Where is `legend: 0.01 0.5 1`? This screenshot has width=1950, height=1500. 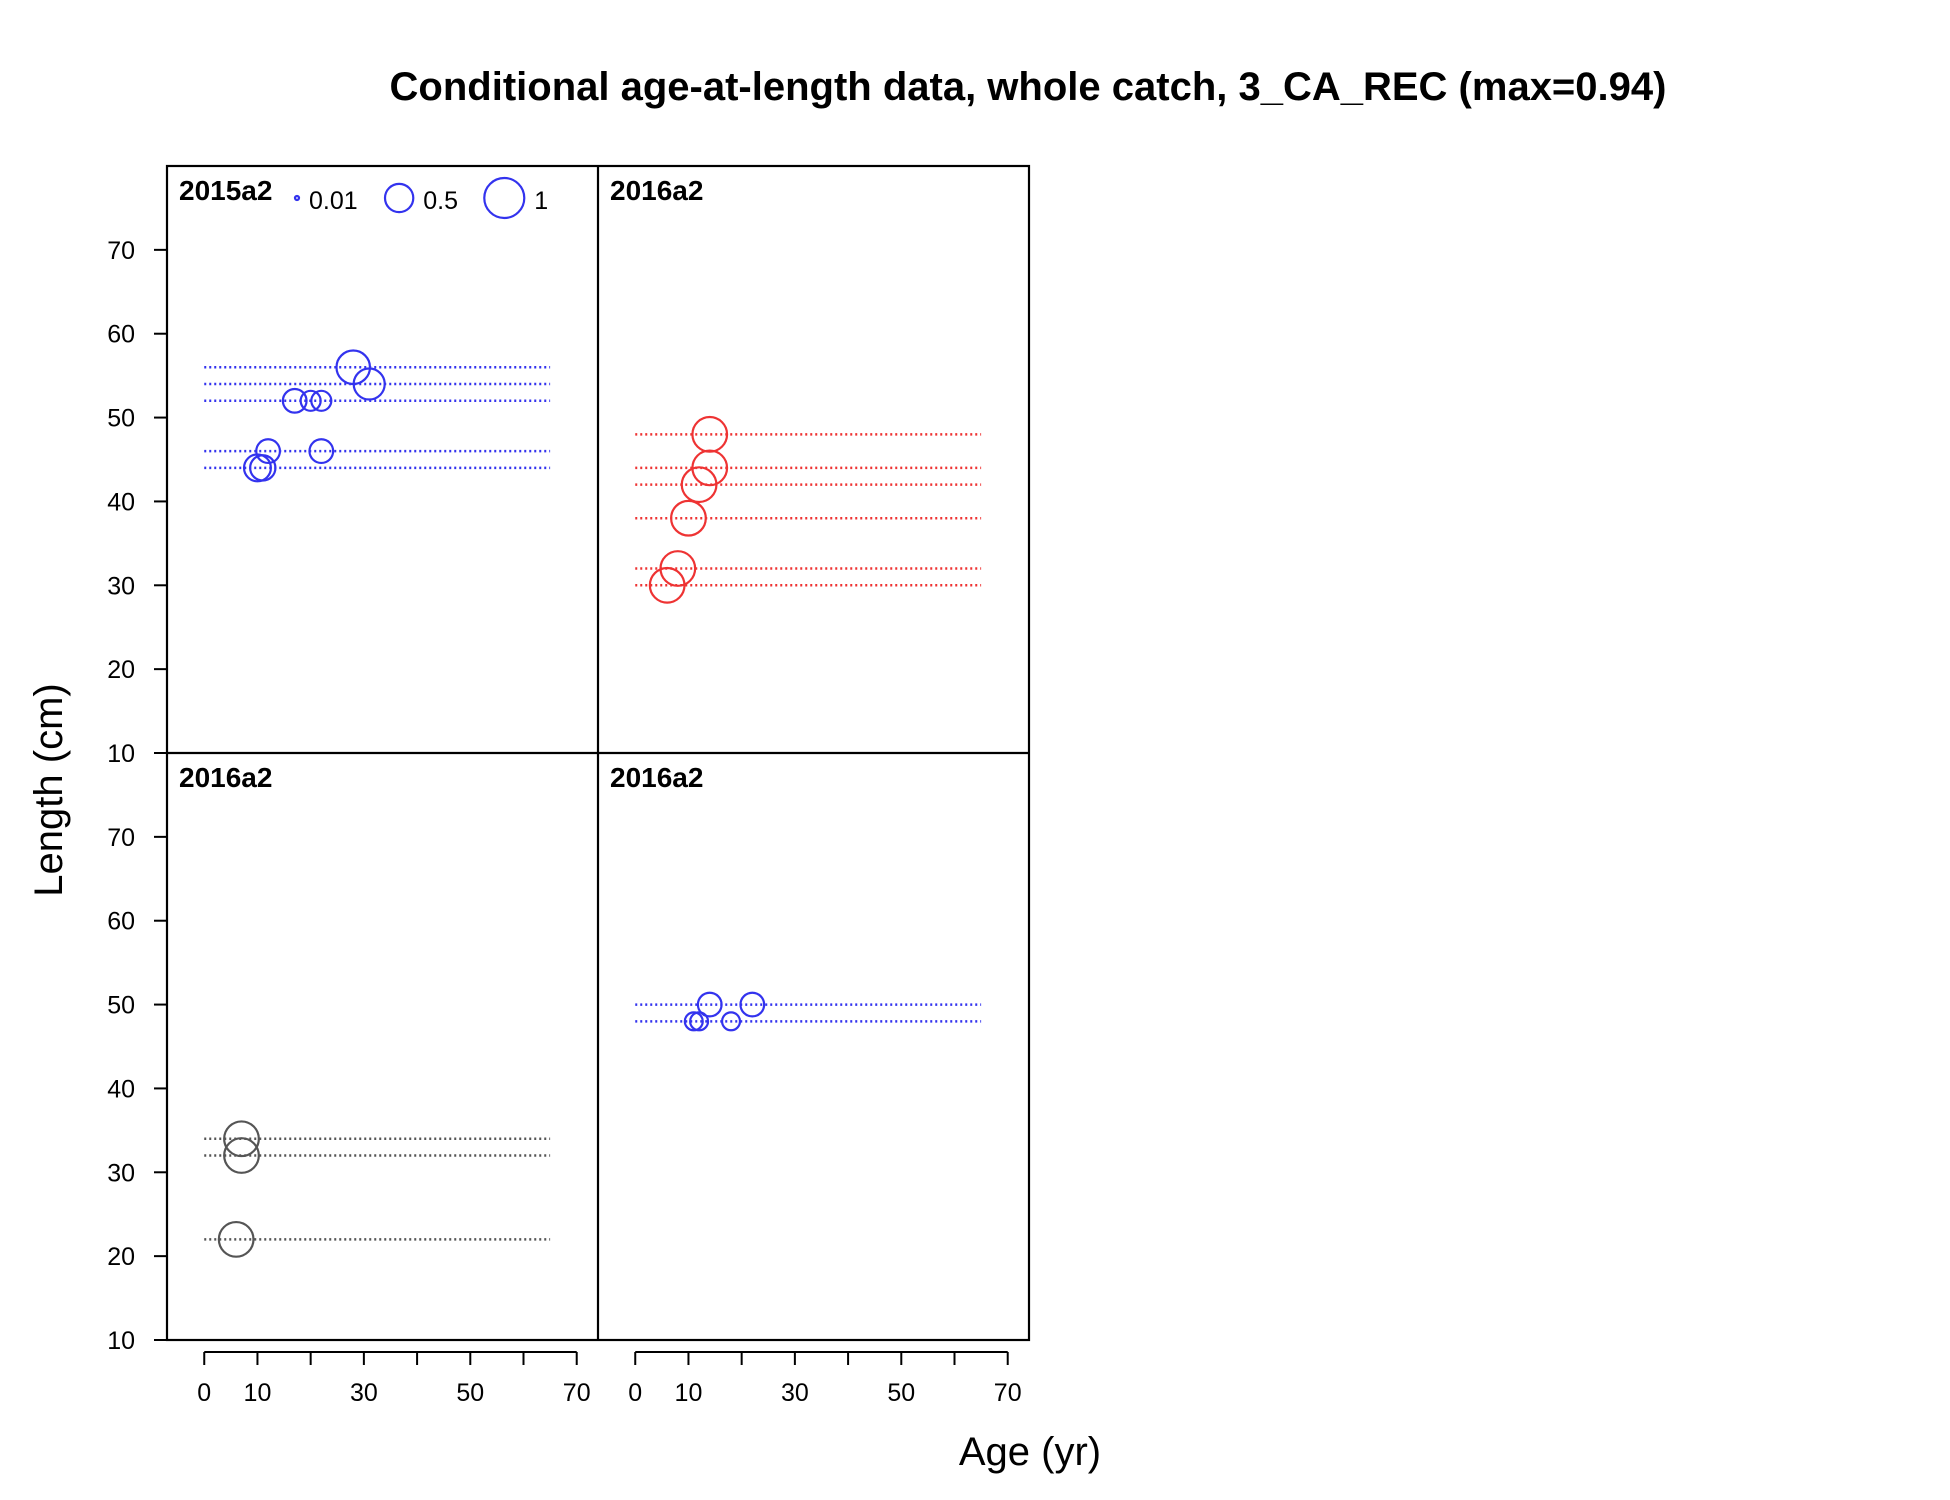
legend: 0.01 0.5 1 is located at coordinates (420, 198).